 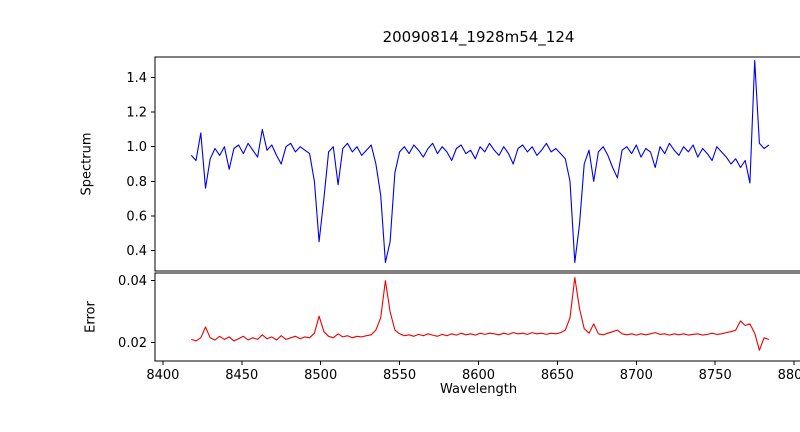 What do you see at coordinates (136, 78) in the screenshot?
I see `y-tick-label: 1.4` at bounding box center [136, 78].